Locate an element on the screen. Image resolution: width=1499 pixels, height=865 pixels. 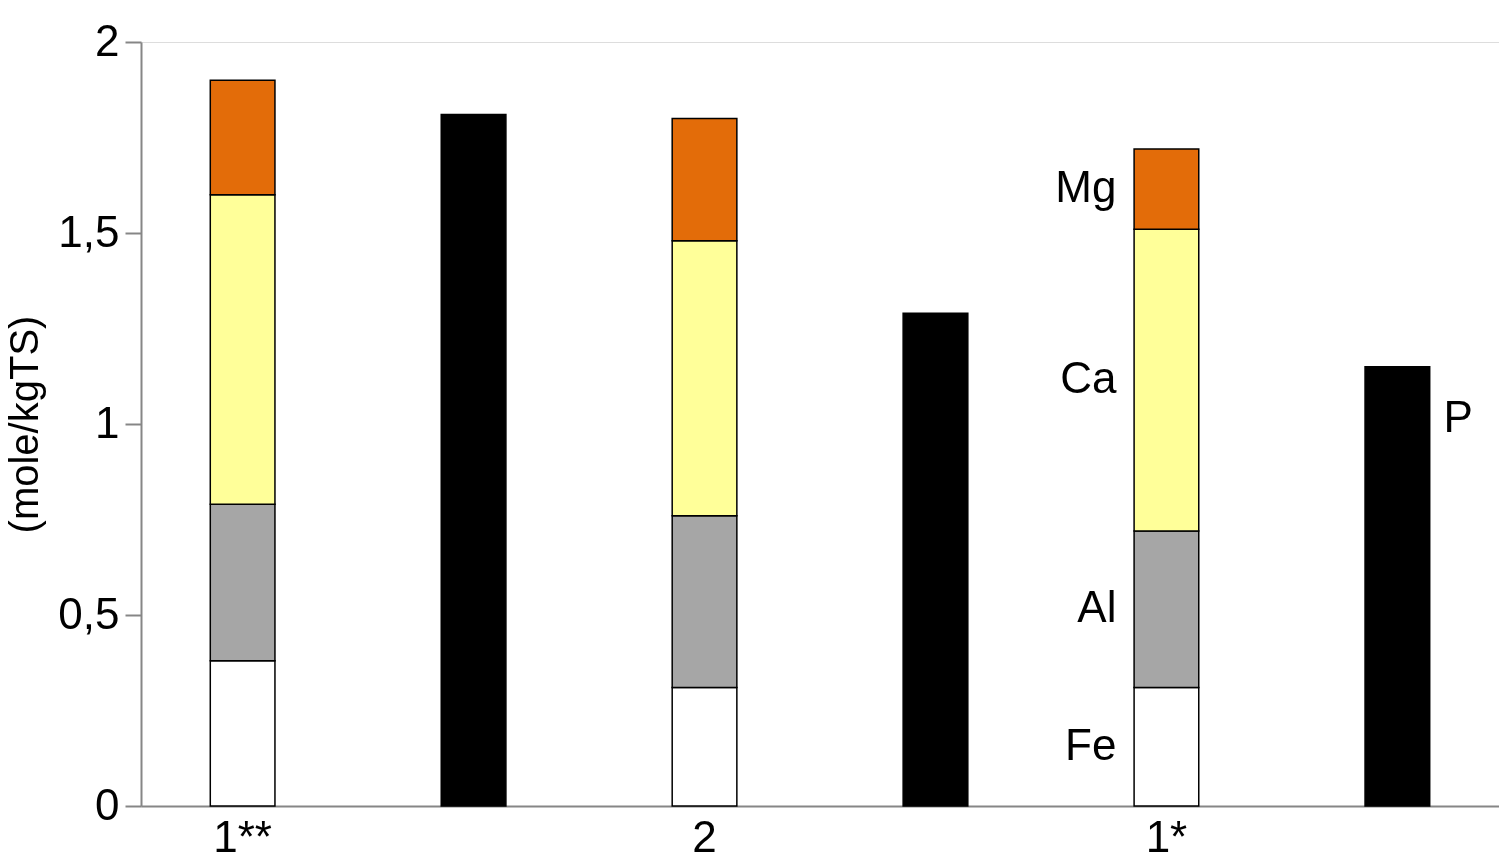
series-label: Ca is located at coordinates (1088, 378).